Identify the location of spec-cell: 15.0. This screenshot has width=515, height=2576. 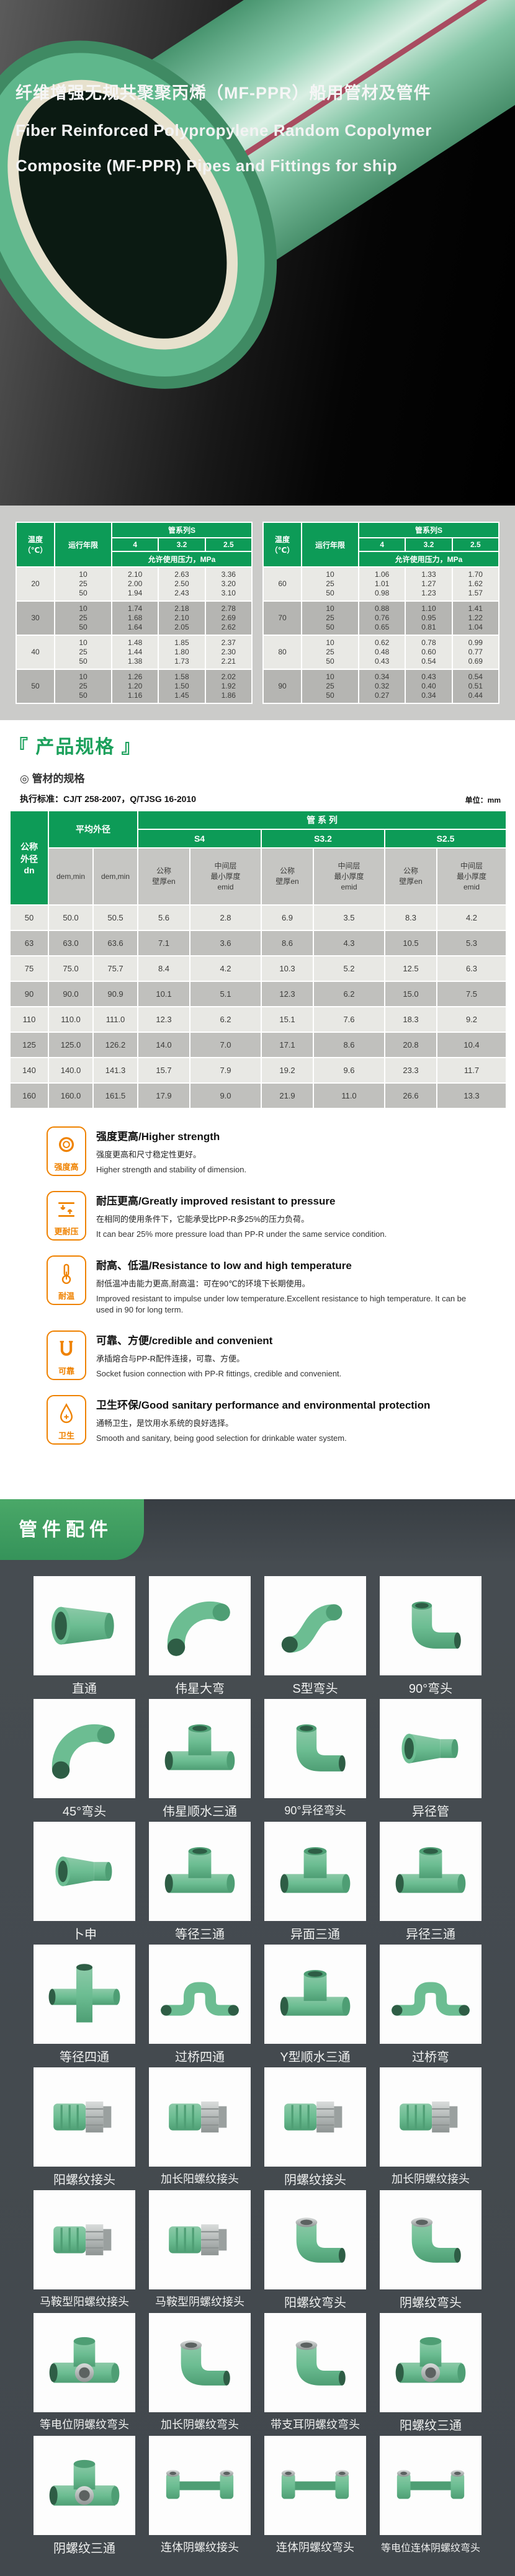
(410, 994).